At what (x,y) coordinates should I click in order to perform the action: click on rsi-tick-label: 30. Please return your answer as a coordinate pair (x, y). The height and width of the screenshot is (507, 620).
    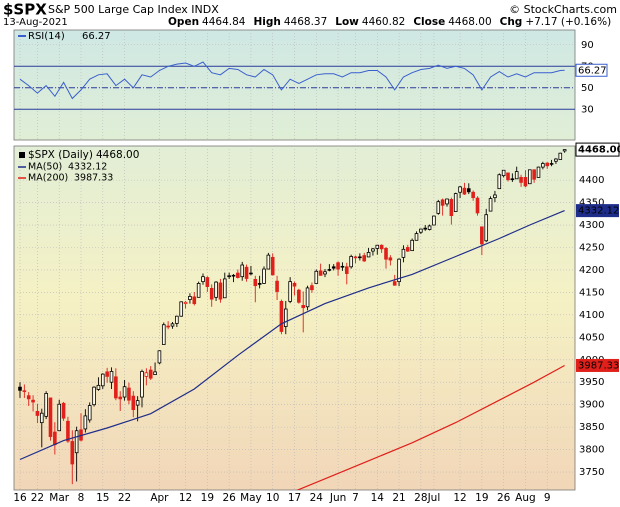
    Looking at the image, I should click on (587, 109).